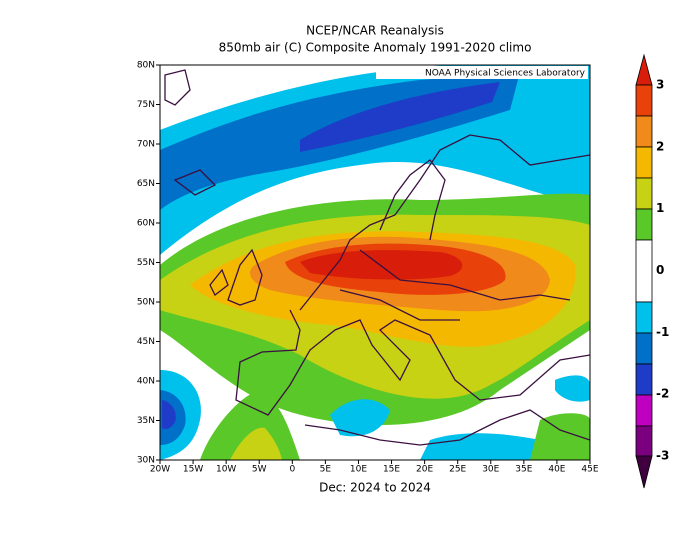 This screenshot has width=700, height=542. I want to click on credit-box, so click(482, 72).